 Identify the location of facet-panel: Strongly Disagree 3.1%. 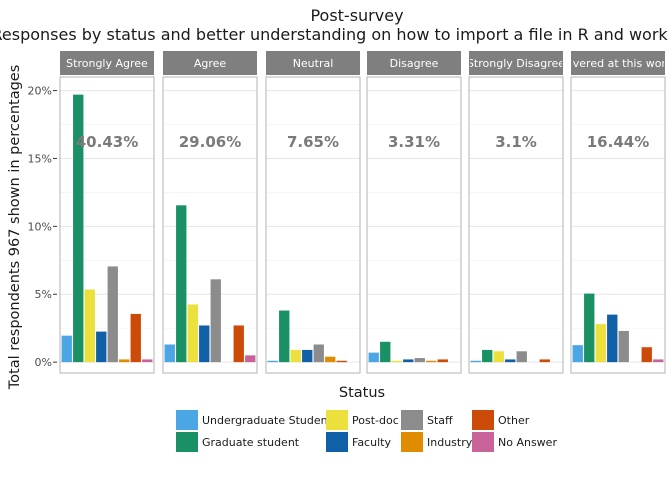
(516, 212).